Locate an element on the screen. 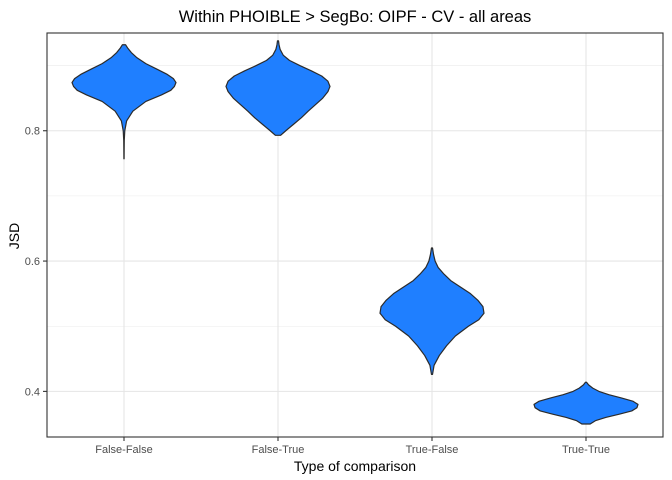 Image resolution: width=672 pixels, height=480 pixels. y-tick-label: 0.4 is located at coordinates (32, 392).